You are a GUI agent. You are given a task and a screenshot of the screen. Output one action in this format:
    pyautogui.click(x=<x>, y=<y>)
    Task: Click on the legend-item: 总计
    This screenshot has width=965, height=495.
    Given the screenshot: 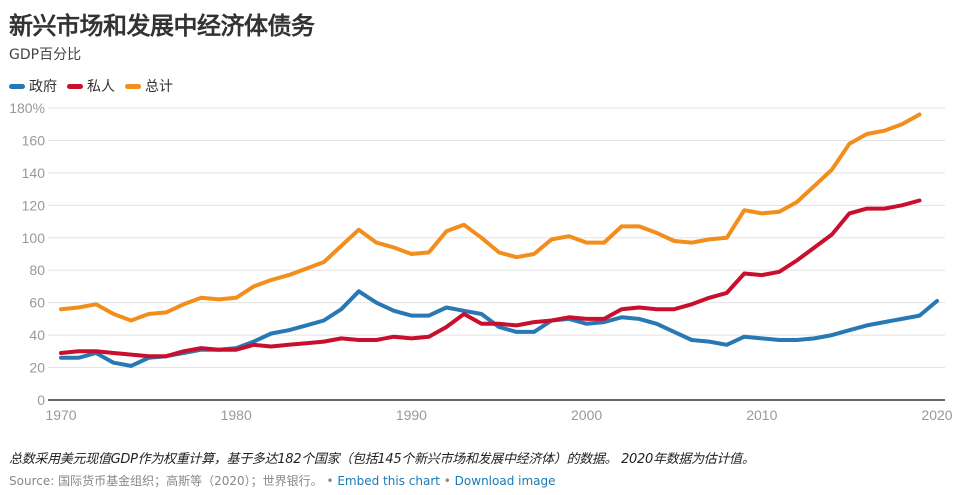 What is the action you would take?
    pyautogui.click(x=149, y=86)
    